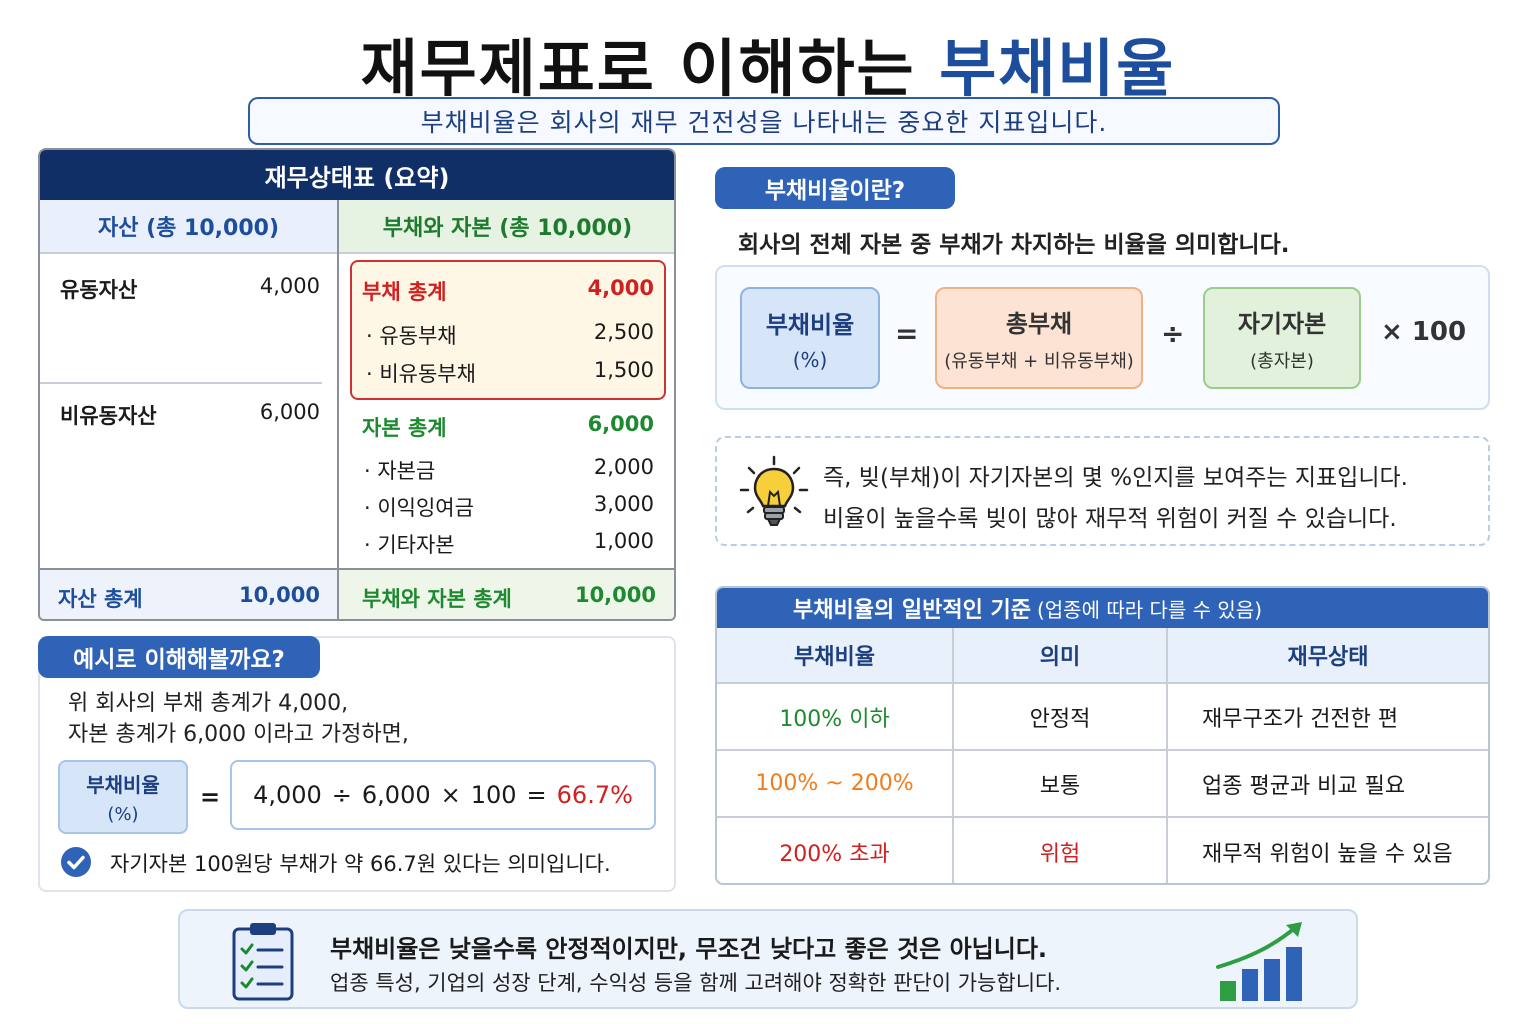 The width and height of the screenshot is (1536, 1024). What do you see at coordinates (357, 175) in the screenshot?
I see `balance-sheet-title: 재무상태표 (요약)` at bounding box center [357, 175].